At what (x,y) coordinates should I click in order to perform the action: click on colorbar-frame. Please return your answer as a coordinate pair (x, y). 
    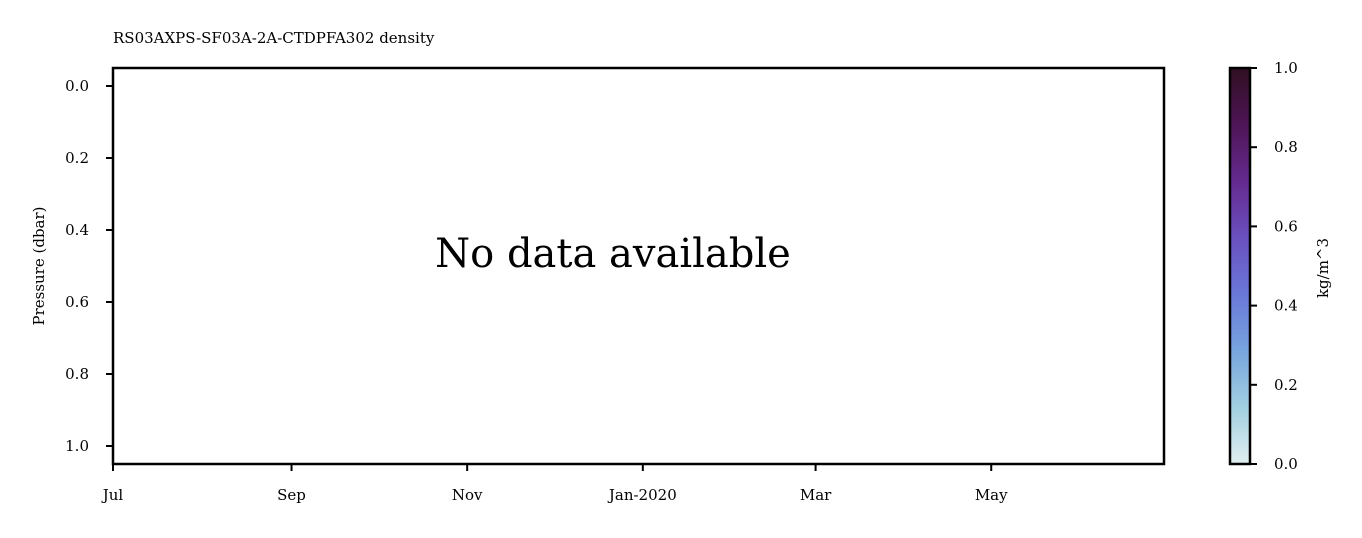
    Looking at the image, I should click on (1240, 266).